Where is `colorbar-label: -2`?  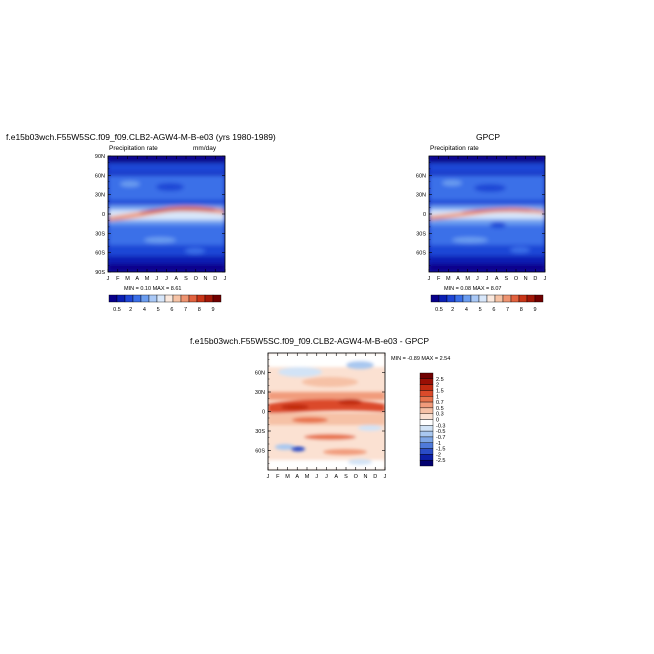 colorbar-label: -2 is located at coordinates (438, 455).